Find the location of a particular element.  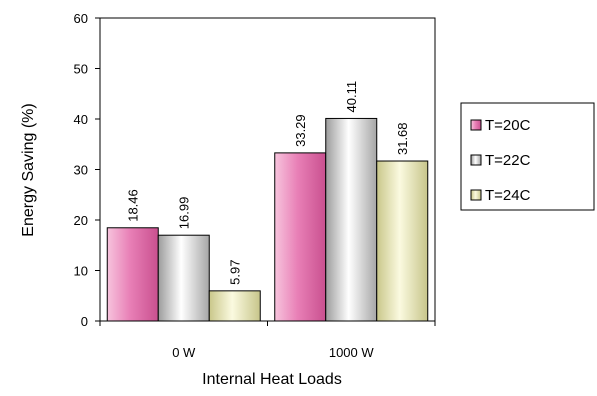

y-tick-label: 30 is located at coordinates (81, 170).